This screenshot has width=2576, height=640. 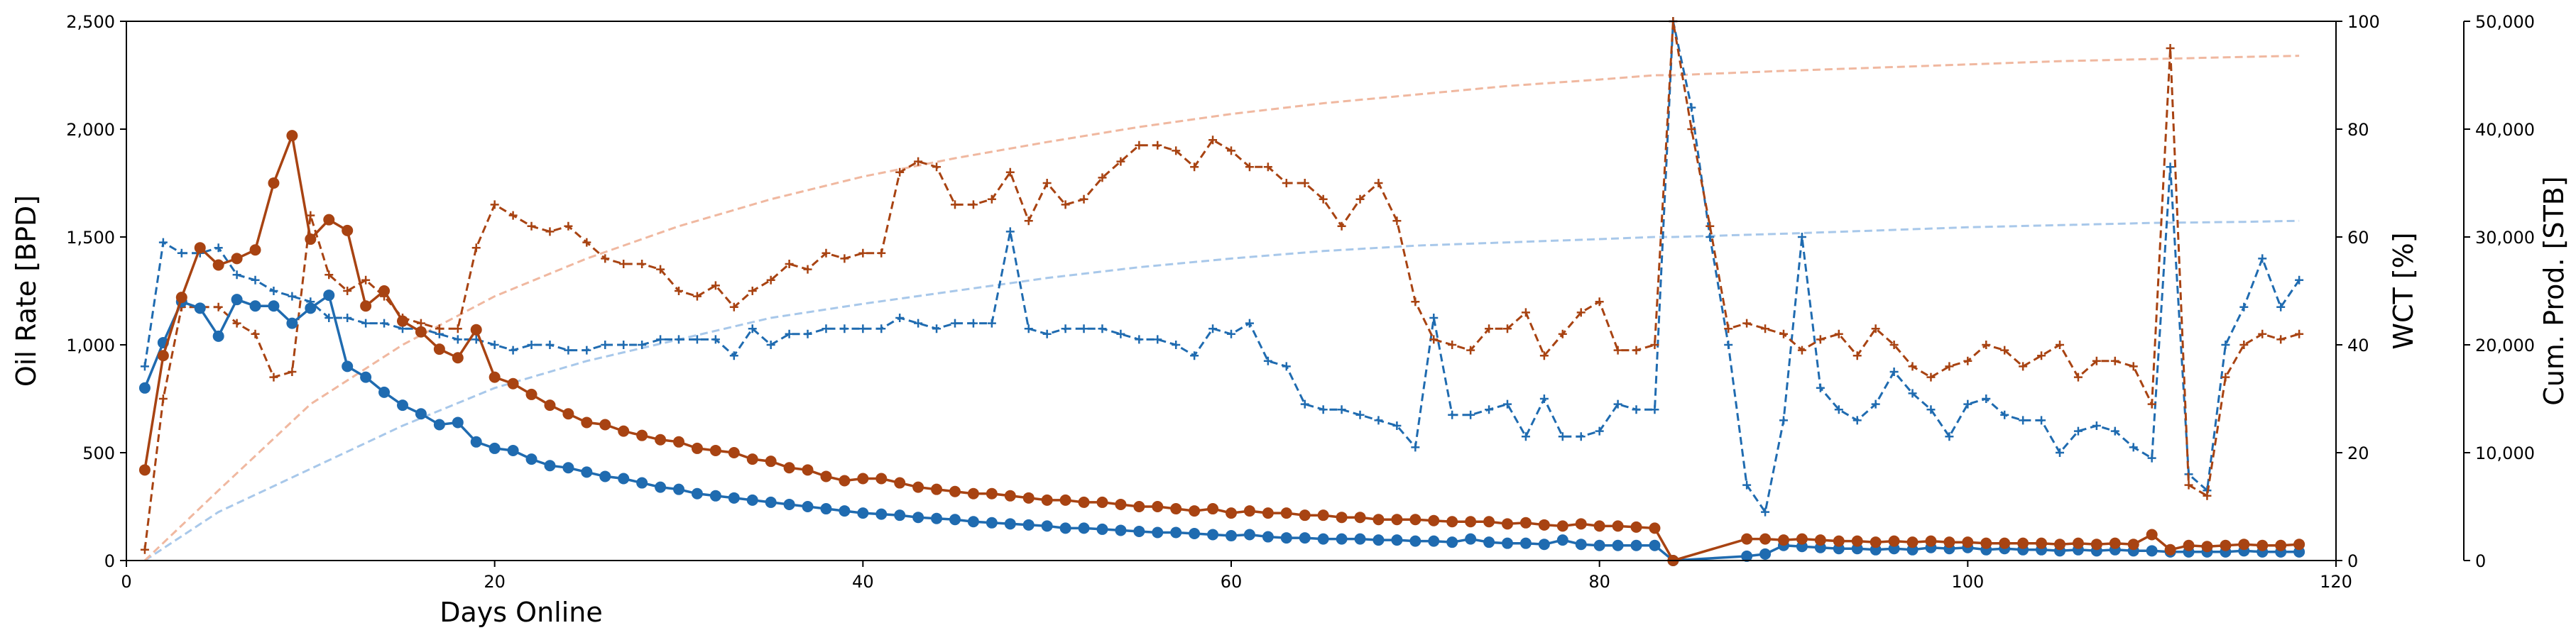 I want to click on x-tick-label: 80, so click(x=1599, y=582).